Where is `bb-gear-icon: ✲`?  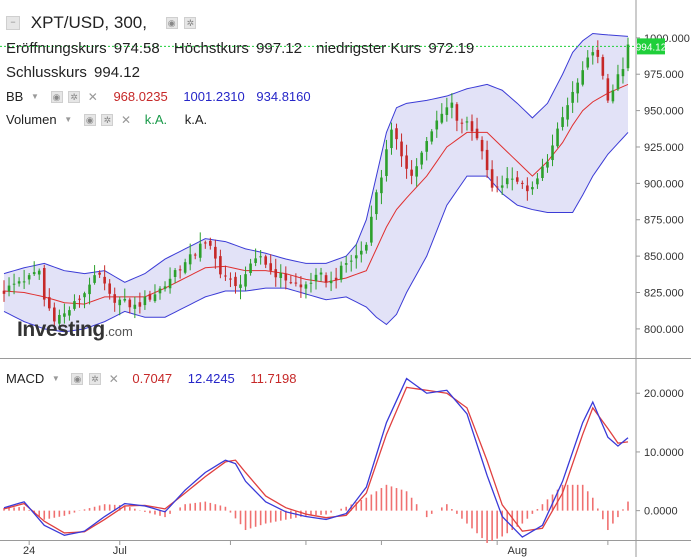 bb-gear-icon: ✲ is located at coordinates (74, 96).